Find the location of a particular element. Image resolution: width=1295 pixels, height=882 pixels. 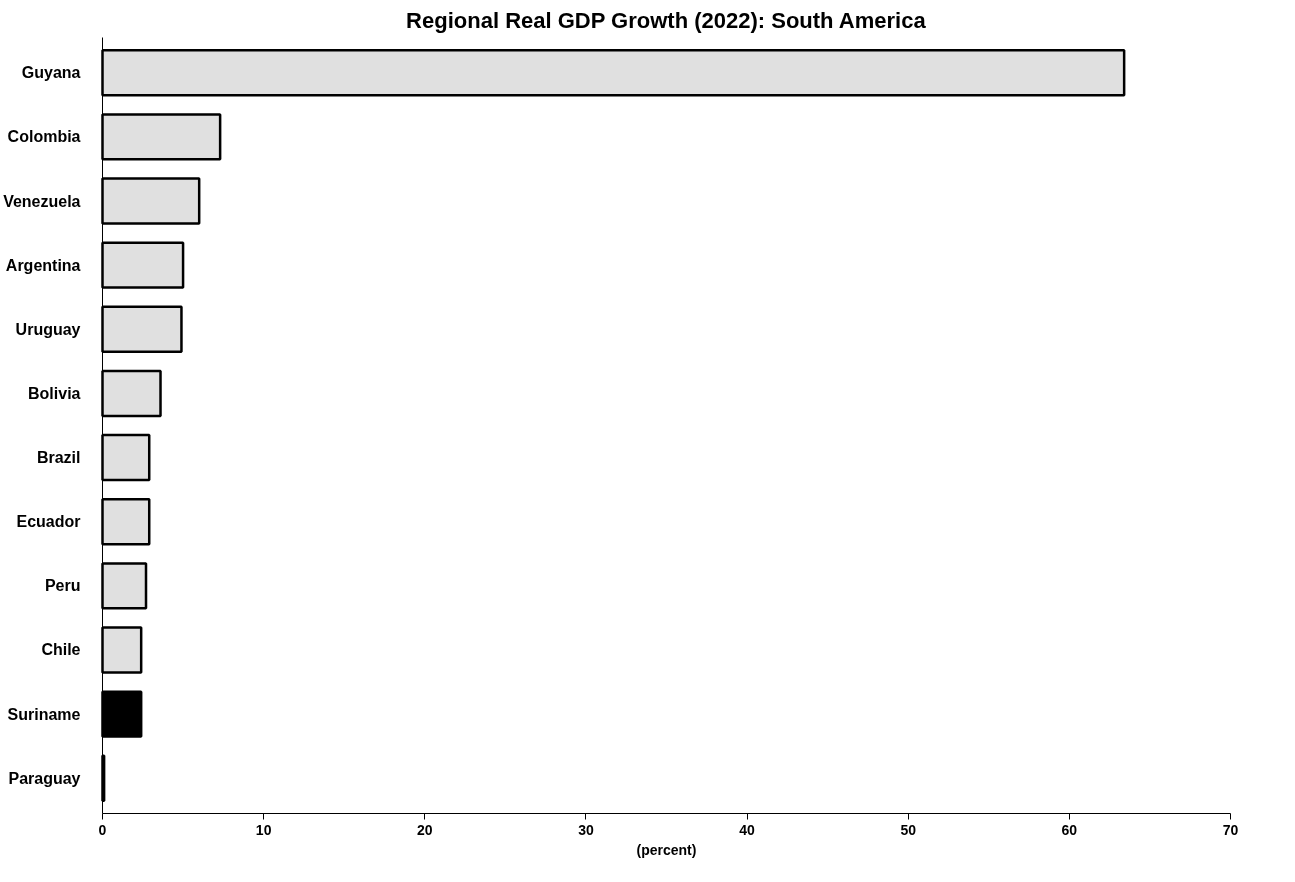

y-tick-label: Peru is located at coordinates (62, 586).